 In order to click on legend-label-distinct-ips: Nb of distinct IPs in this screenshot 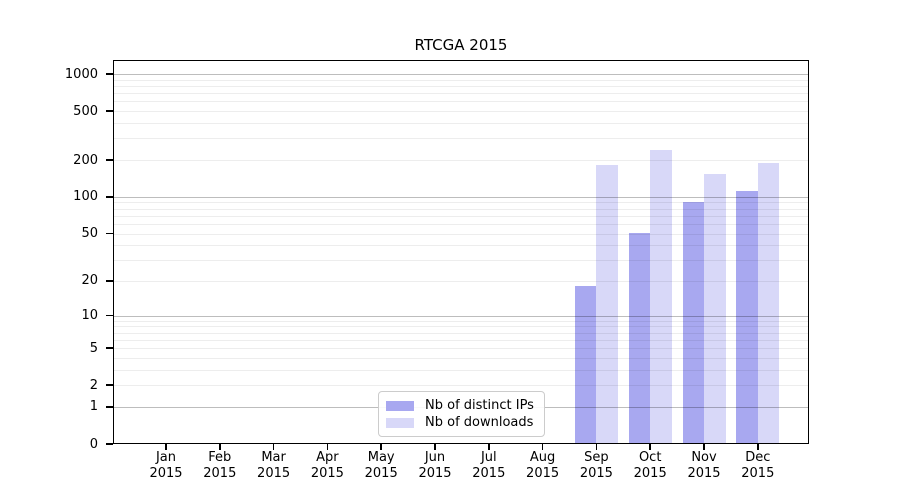, I will do `click(479, 405)`.